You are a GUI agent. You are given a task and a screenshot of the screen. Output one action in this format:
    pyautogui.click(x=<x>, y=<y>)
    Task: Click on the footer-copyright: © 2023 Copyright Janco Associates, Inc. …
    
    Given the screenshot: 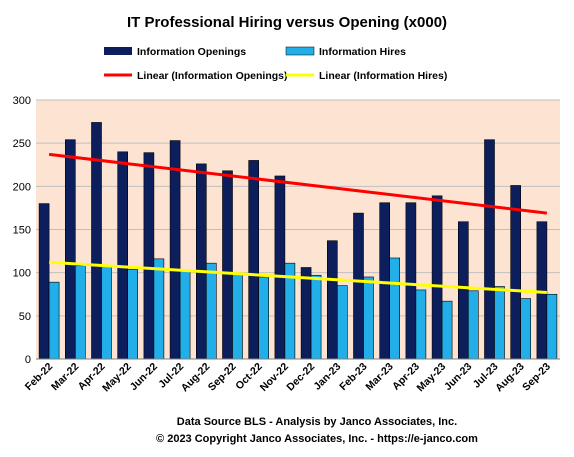 What is the action you would take?
    pyautogui.click(x=317, y=439)
    